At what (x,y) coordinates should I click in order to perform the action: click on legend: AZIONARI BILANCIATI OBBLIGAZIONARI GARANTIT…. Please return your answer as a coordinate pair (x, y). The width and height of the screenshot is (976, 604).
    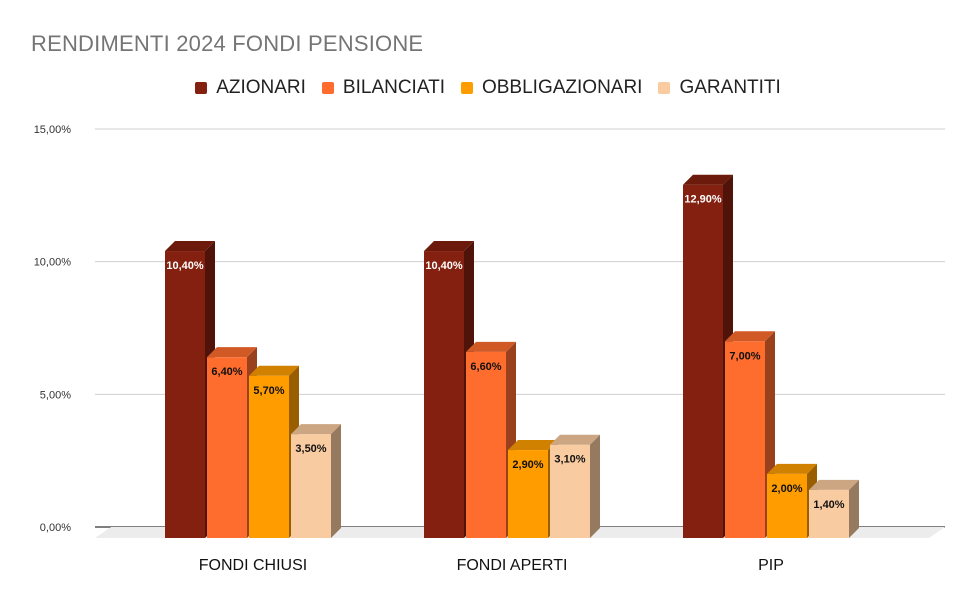
    Looking at the image, I should click on (488, 88).